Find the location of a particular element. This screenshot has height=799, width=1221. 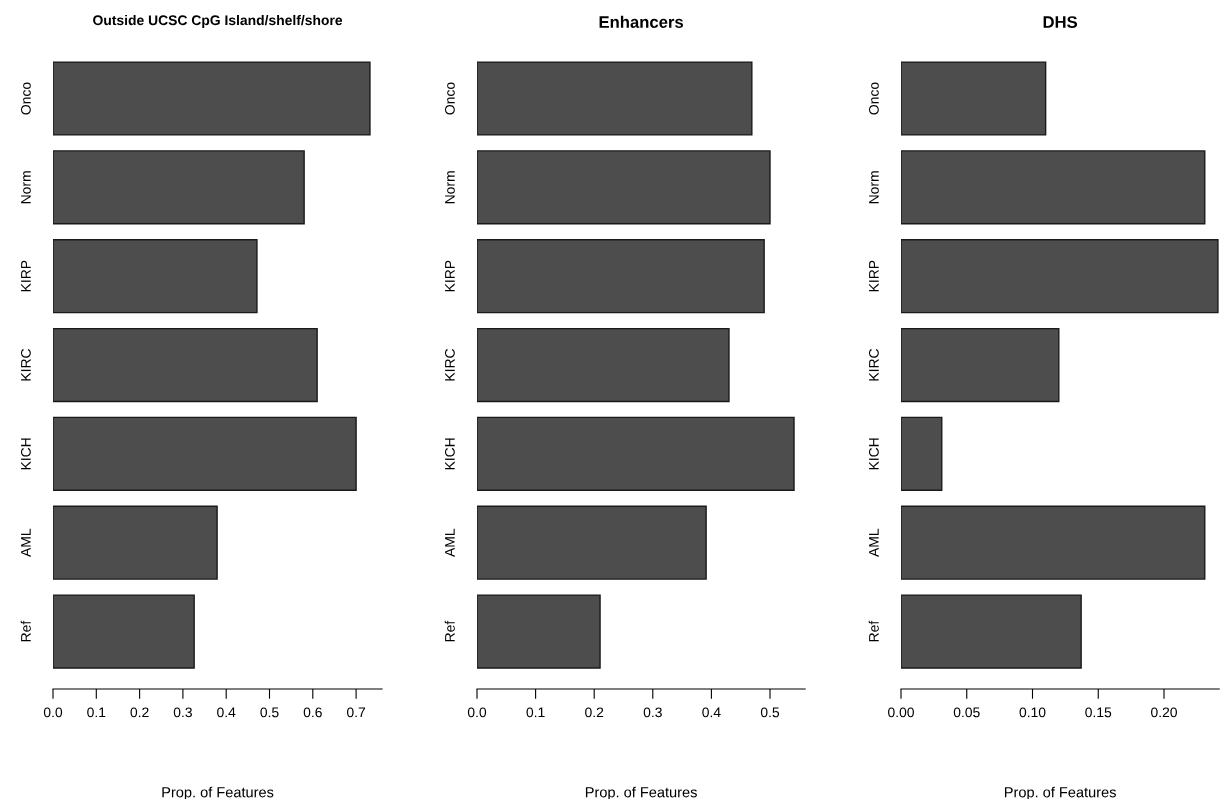

x-tick-label: 0.10 is located at coordinates (1032, 712).